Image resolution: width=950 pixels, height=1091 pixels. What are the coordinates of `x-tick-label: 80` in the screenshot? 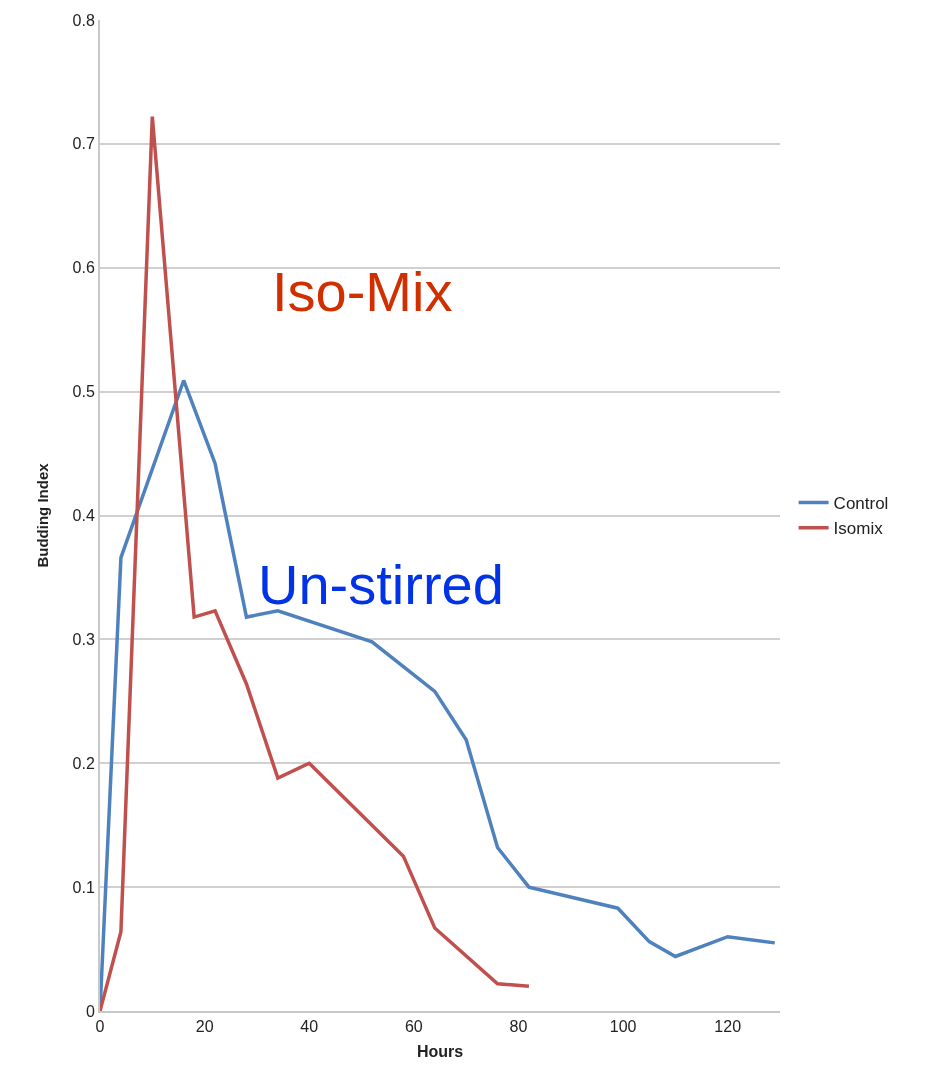 It's located at (518, 1027).